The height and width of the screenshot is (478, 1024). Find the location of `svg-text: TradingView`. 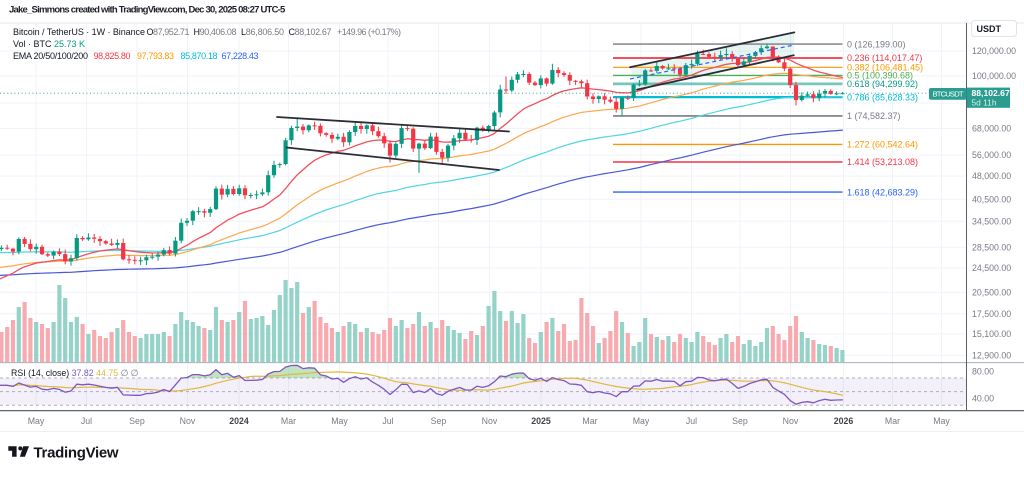

svg-text: TradingView is located at coordinates (76, 452).